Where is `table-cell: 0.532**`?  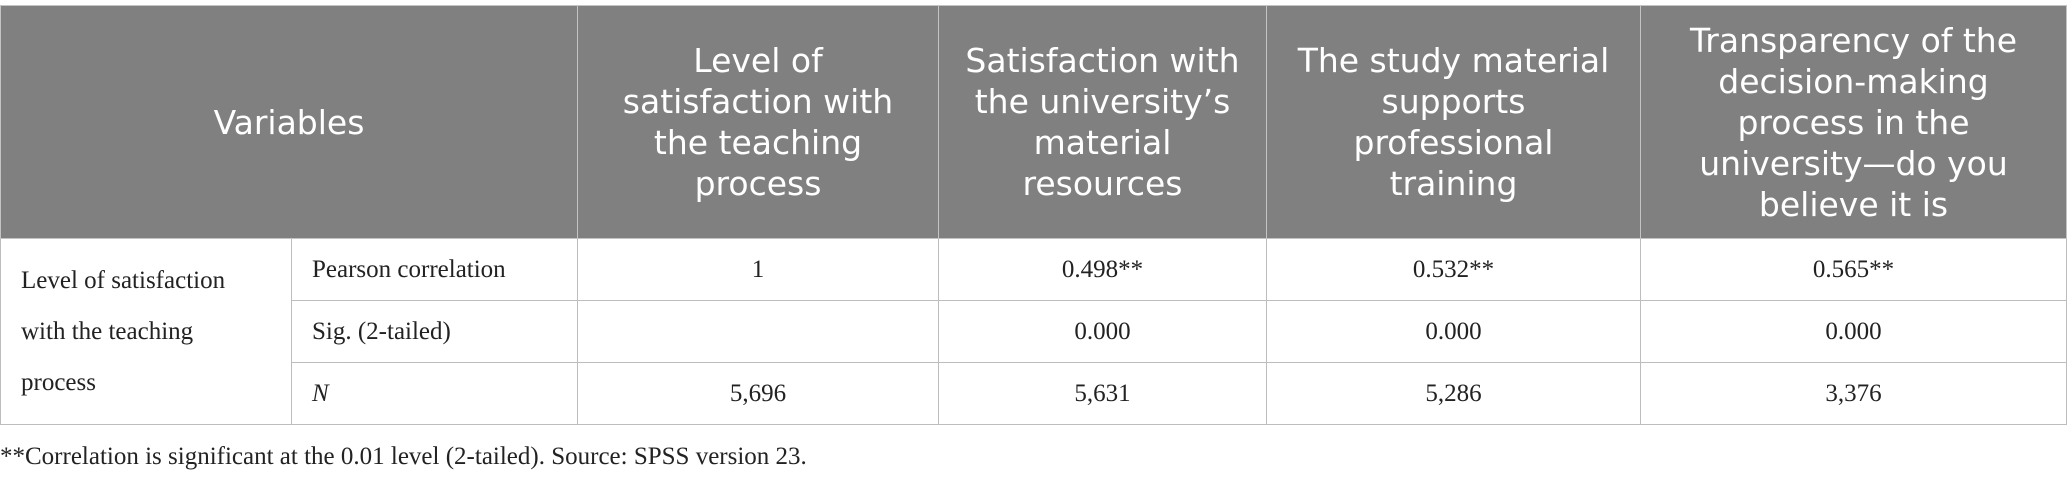
table-cell: 0.532** is located at coordinates (1453, 269).